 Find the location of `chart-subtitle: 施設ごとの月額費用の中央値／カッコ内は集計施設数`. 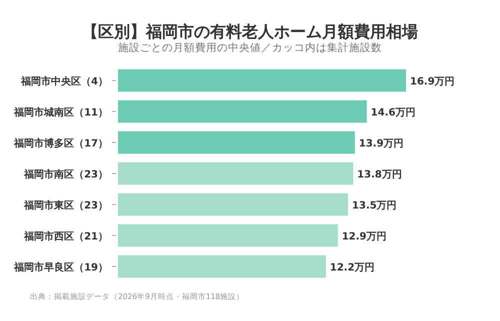

chart-subtitle: 施設ごとの月額費用の中央値／カッコ内は集計施設数 is located at coordinates (250, 47).